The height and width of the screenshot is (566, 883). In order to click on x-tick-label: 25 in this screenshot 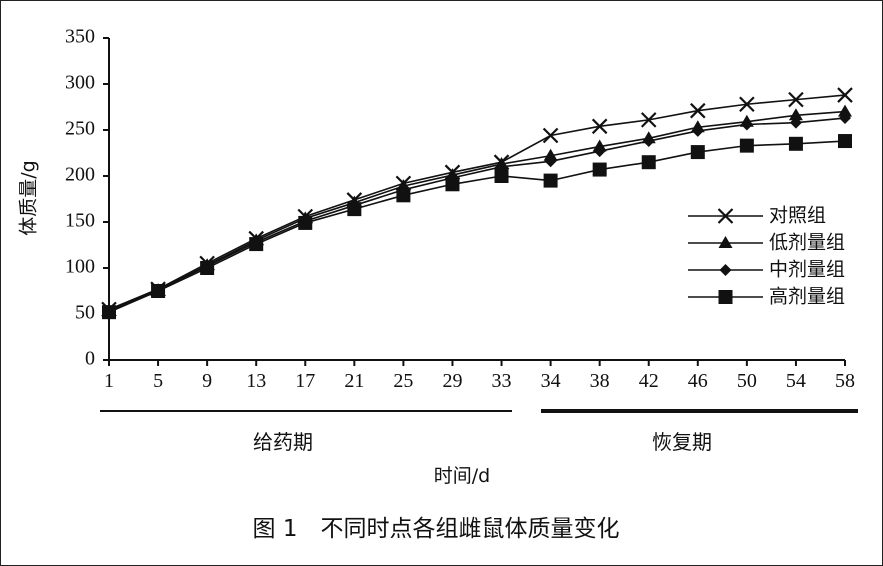, I will do `click(403, 381)`.